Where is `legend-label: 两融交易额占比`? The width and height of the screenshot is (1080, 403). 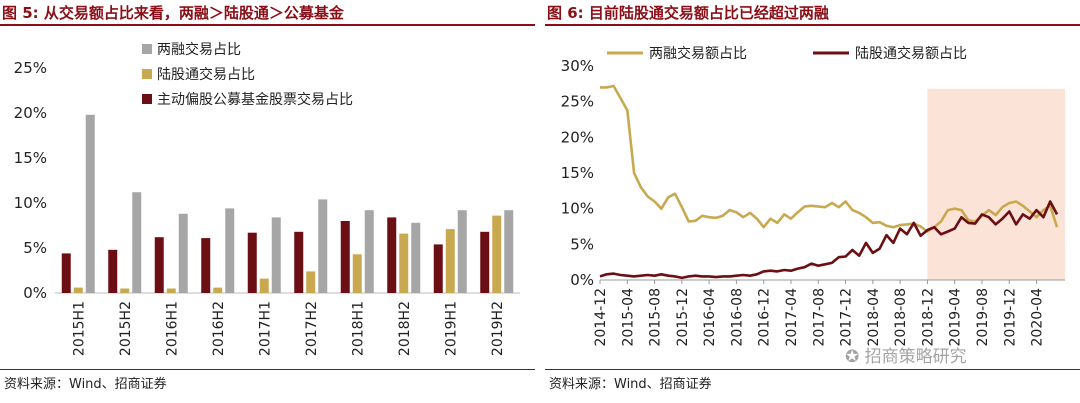 legend-label: 两融交易额占比 is located at coordinates (698, 53).